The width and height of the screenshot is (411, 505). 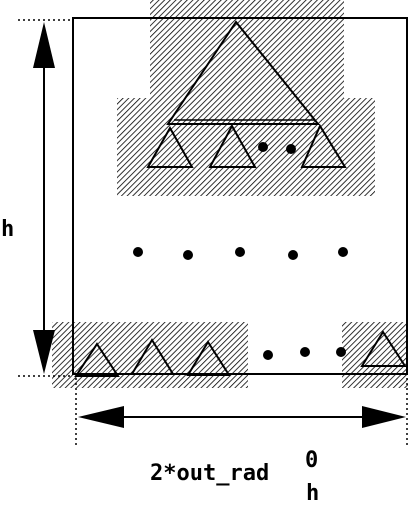 What do you see at coordinates (209, 473) in the screenshot?
I see `width-label: 2*out_rad` at bounding box center [209, 473].